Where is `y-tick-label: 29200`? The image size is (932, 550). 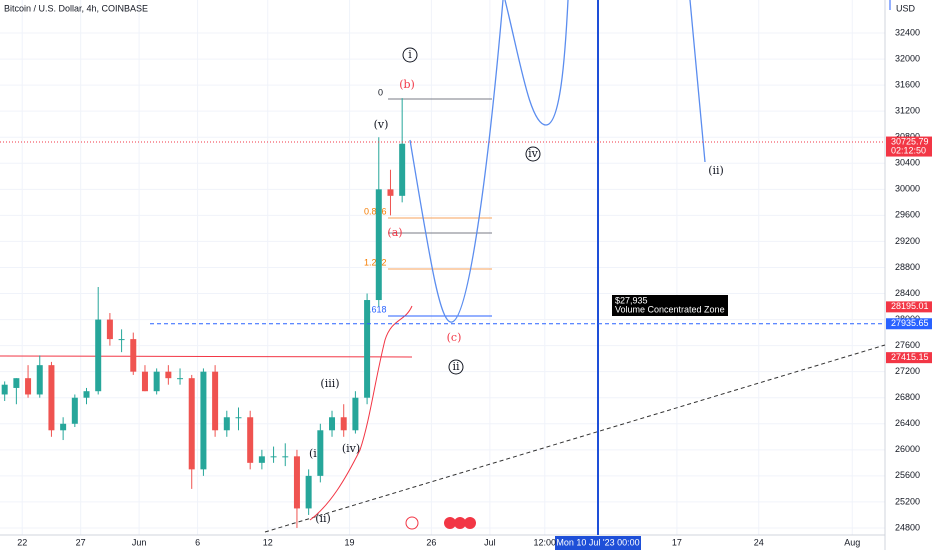 y-tick-label: 29200 is located at coordinates (907, 241).